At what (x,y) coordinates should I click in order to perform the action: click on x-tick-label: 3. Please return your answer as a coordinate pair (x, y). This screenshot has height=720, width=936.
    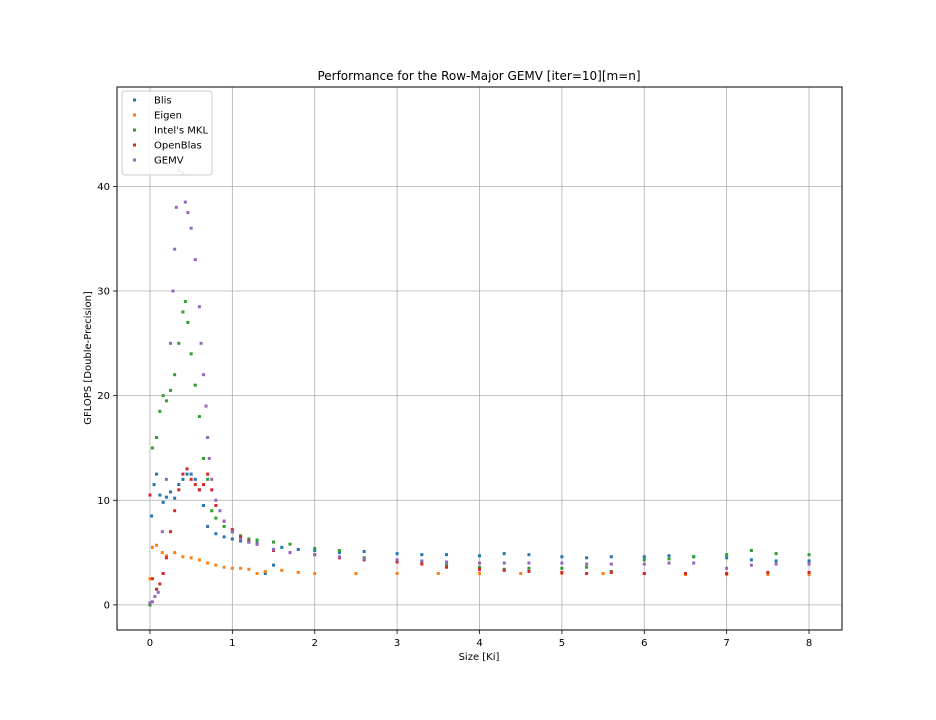
    Looking at the image, I should click on (397, 643).